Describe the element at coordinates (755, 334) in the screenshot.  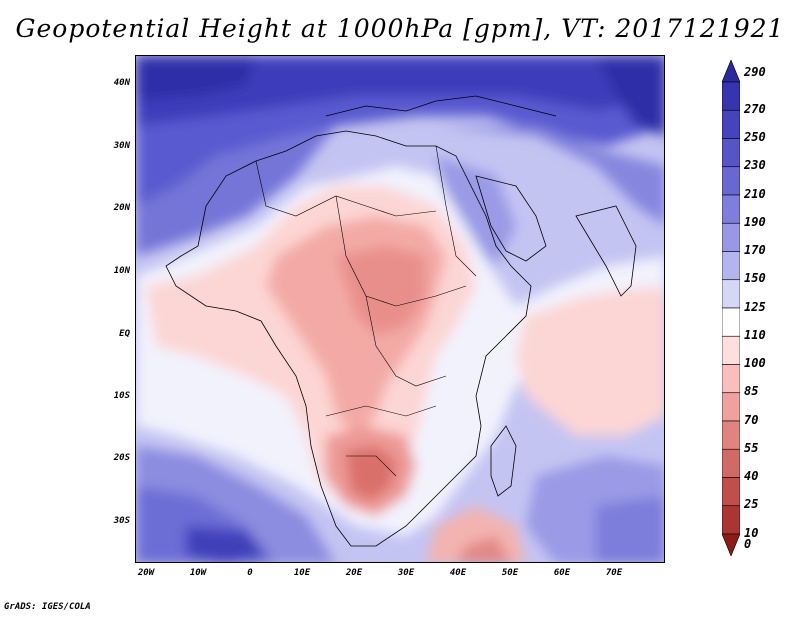
I see `colorbar-label: 110` at that location.